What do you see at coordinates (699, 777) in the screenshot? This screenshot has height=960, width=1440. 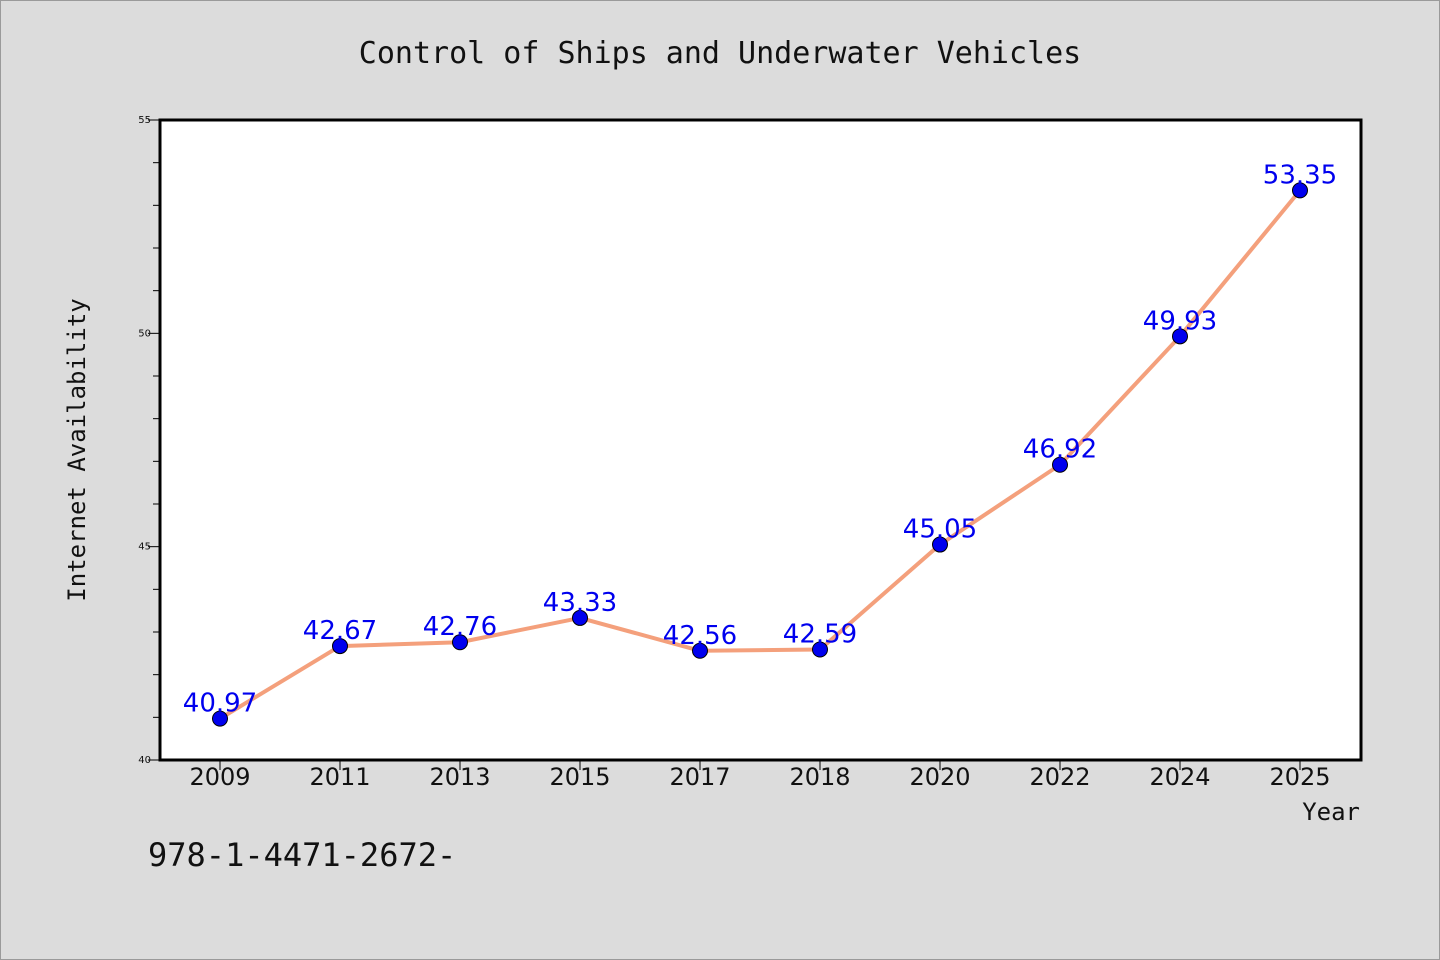 I see `x-tick-label: 2017` at bounding box center [699, 777].